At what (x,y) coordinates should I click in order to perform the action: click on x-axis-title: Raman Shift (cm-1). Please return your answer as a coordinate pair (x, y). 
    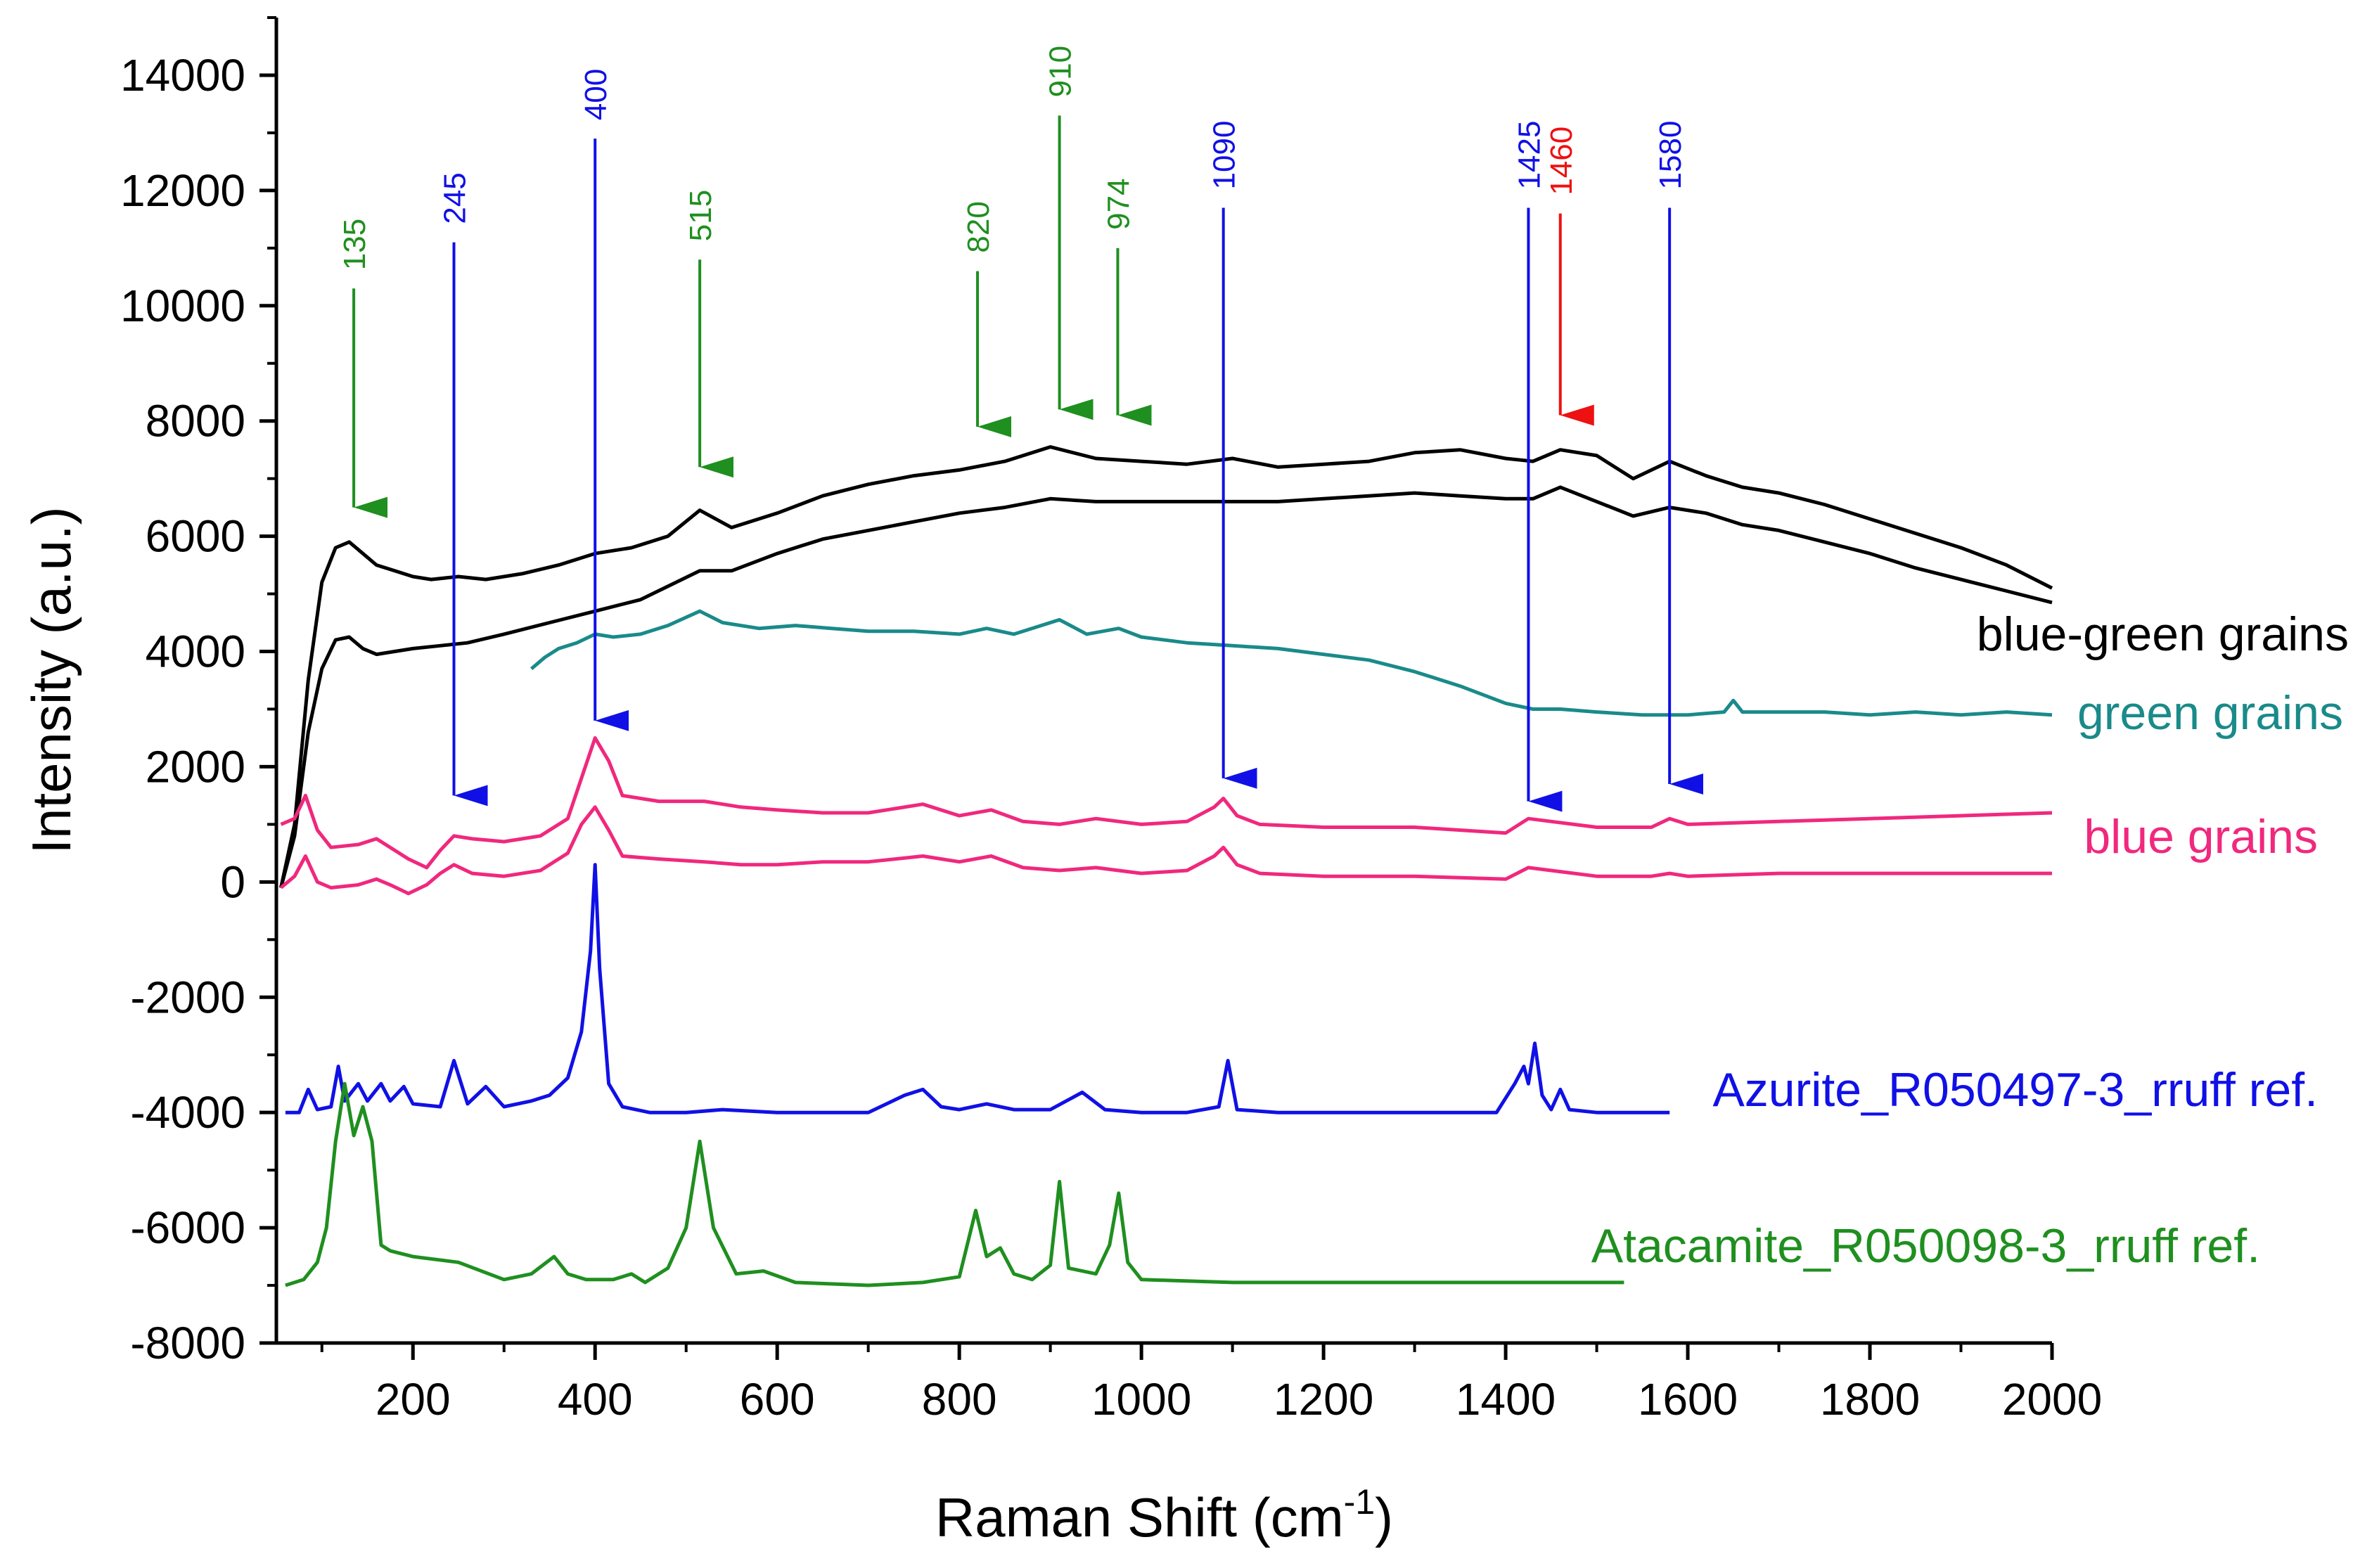
    Looking at the image, I should click on (1164, 1515).